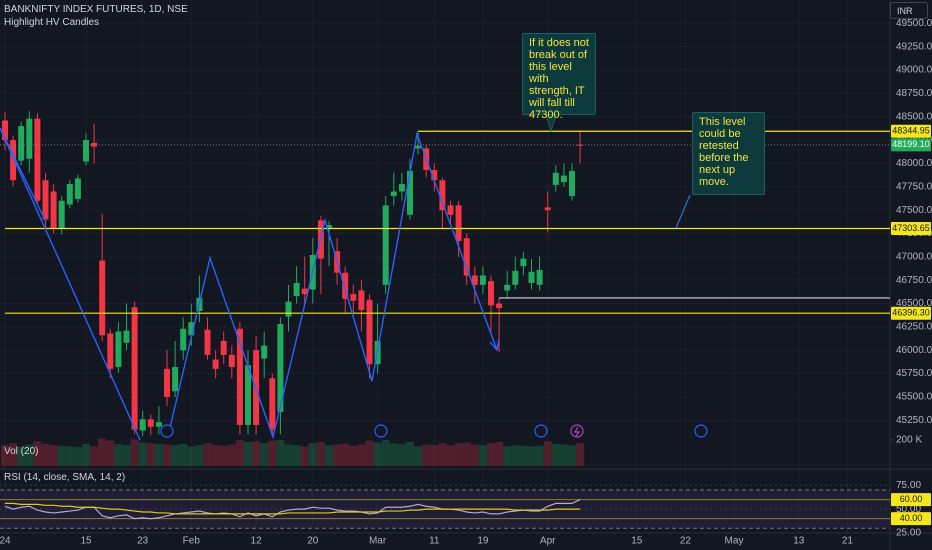  What do you see at coordinates (914, 280) in the screenshot?
I see `y-tick-label: 46750.00` at bounding box center [914, 280].